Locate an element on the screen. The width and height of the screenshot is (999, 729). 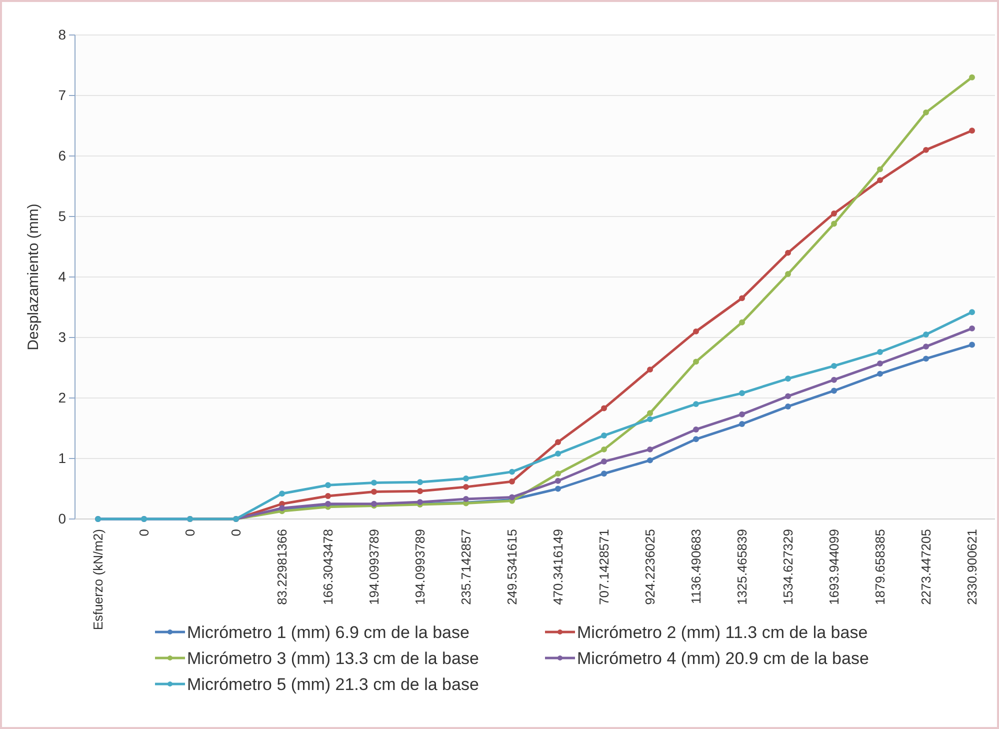
x-tick-label: 83.22981366 is located at coordinates (282, 567).